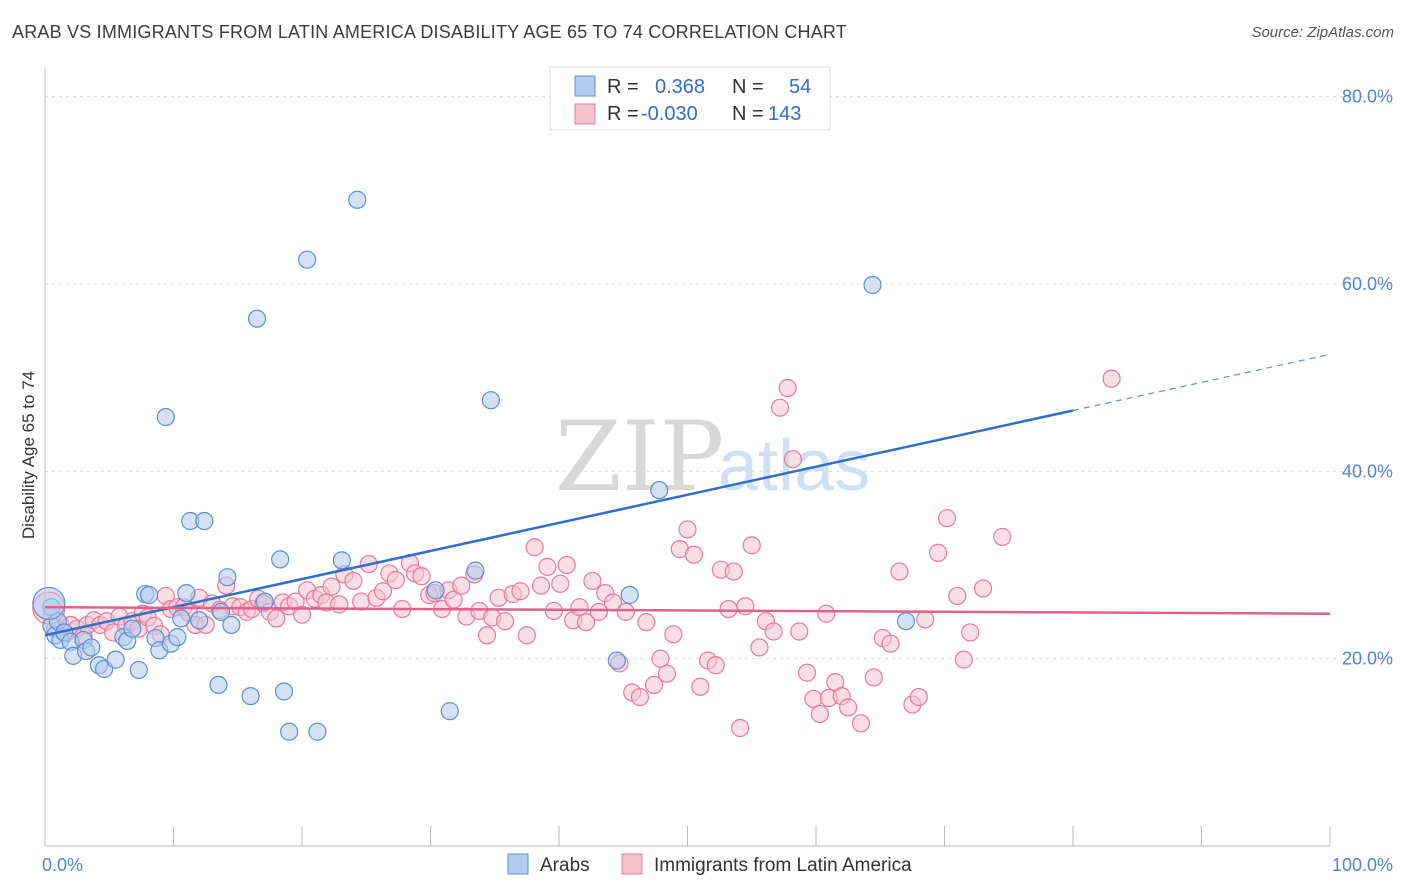 This screenshot has height=892, width=1406. Describe the element at coordinates (1367, 378) in the screenshot. I see `y-tick-labels: 20.0% 40.0% 60.0% 80.0%` at that location.